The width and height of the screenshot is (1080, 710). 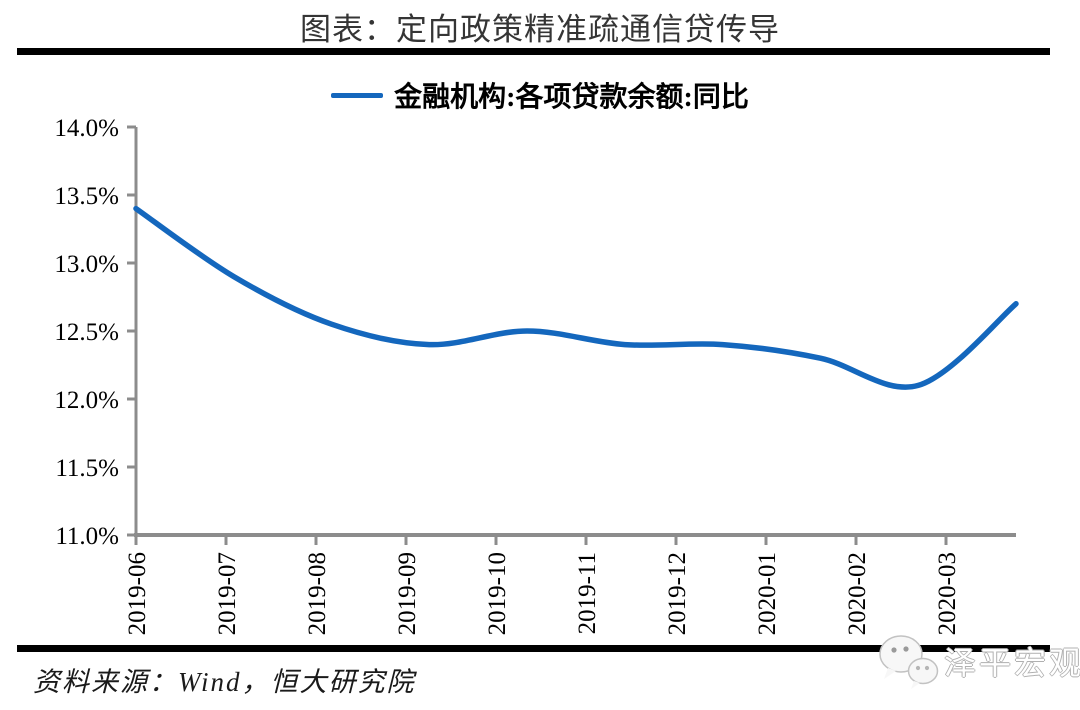 I want to click on bottom-divider, so click(x=533, y=648).